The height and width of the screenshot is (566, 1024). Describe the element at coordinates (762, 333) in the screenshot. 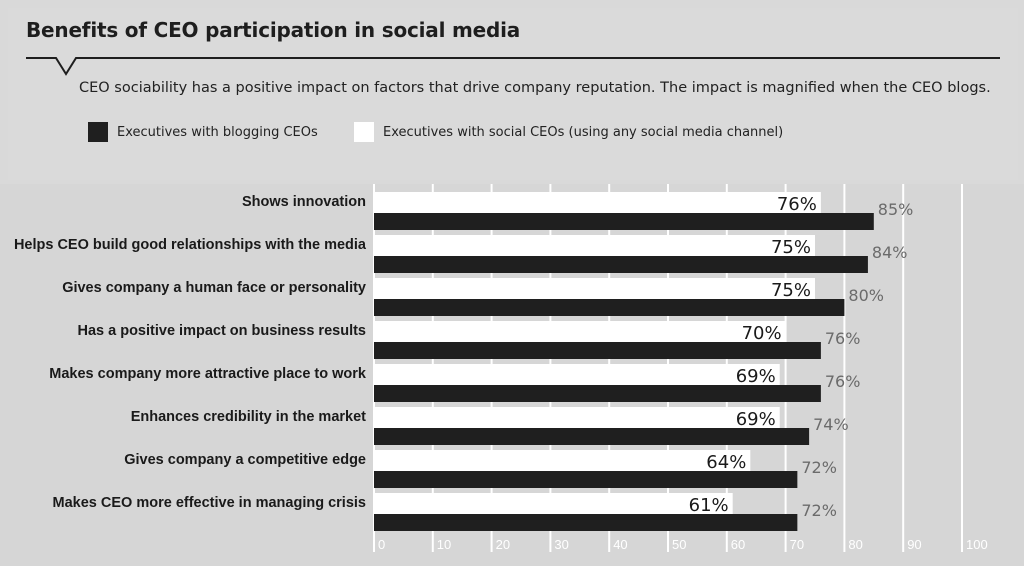

I see `data-label-social: 70%` at that location.